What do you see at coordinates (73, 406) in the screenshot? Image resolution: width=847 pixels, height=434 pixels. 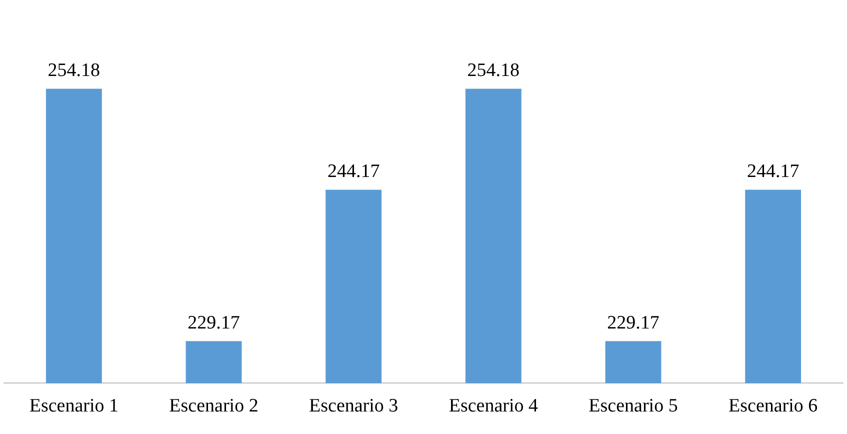 I see `x-tick-label: Escenario 1` at bounding box center [73, 406].